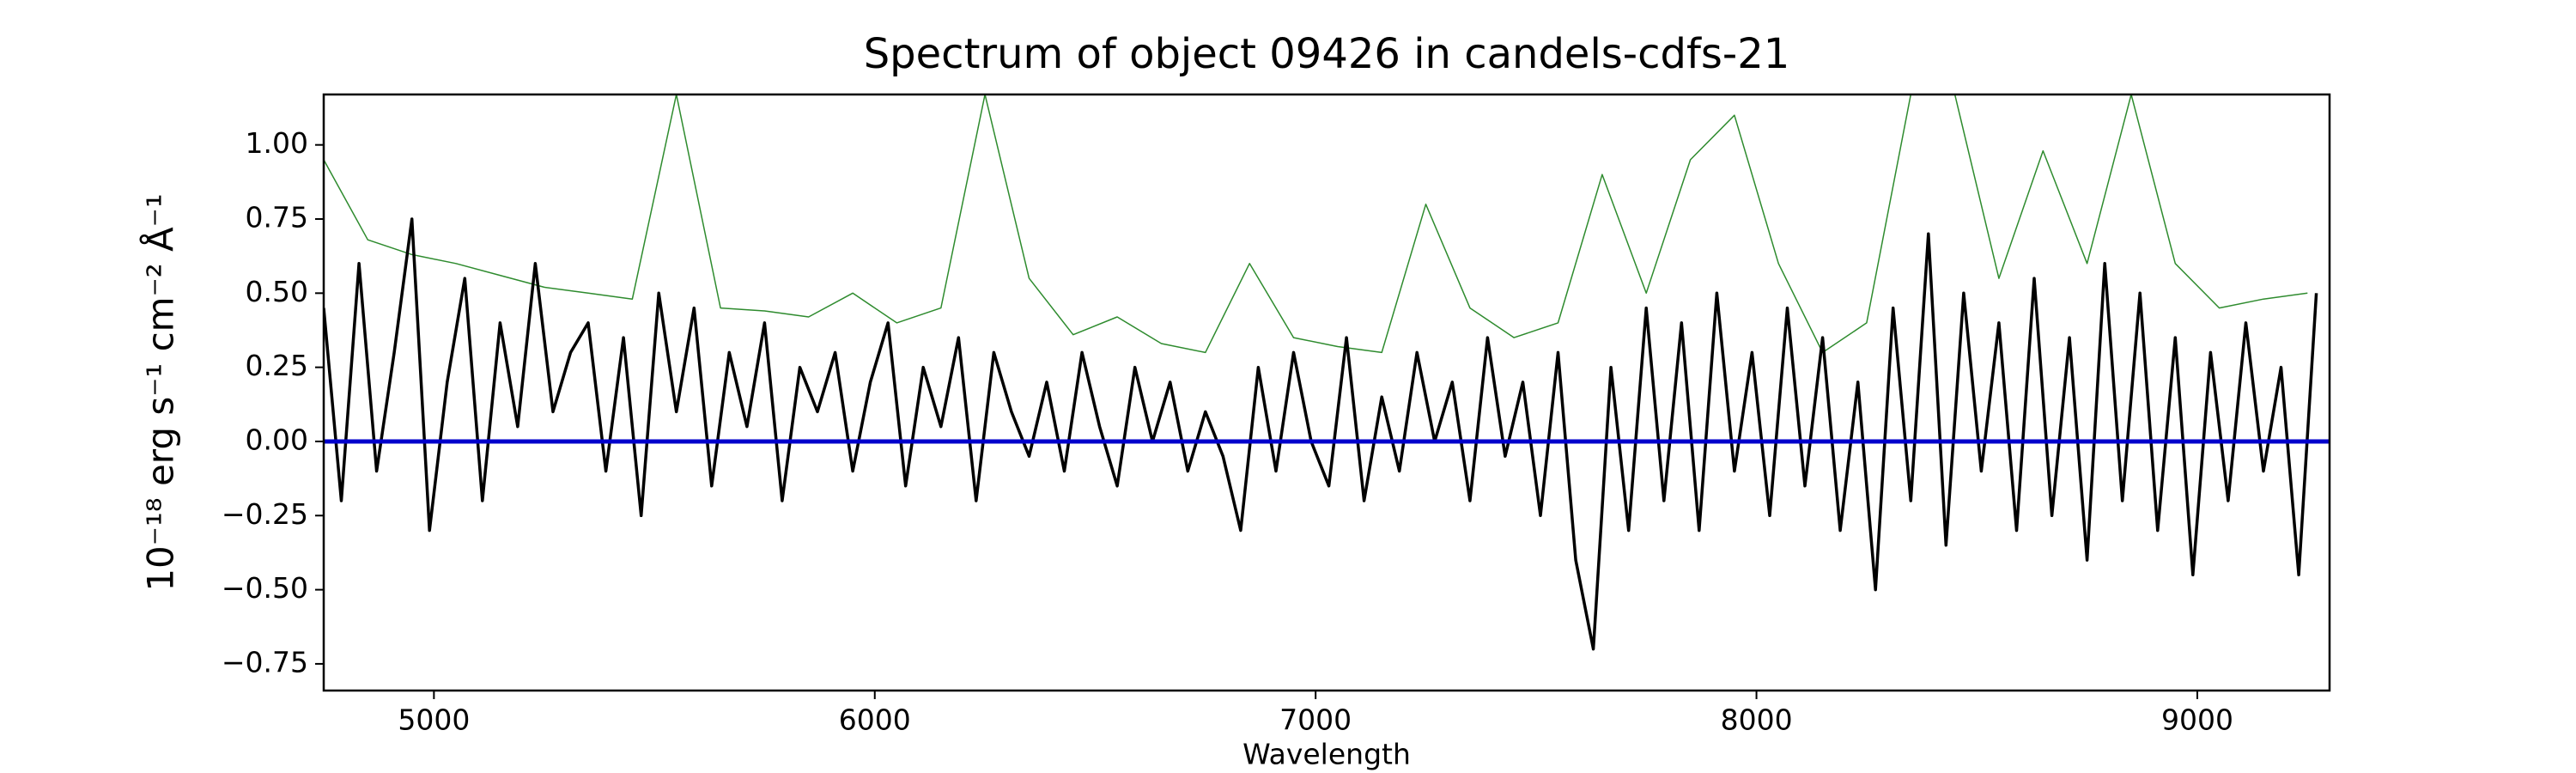  Describe the element at coordinates (265, 662) in the screenshot. I see `y-tick-label: −0.75` at that location.